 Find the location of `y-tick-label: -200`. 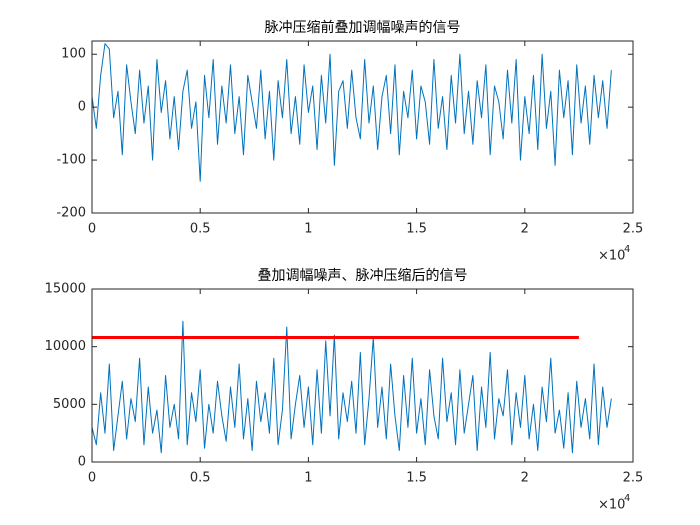

y-tick-label: -200 is located at coordinates (71, 213).